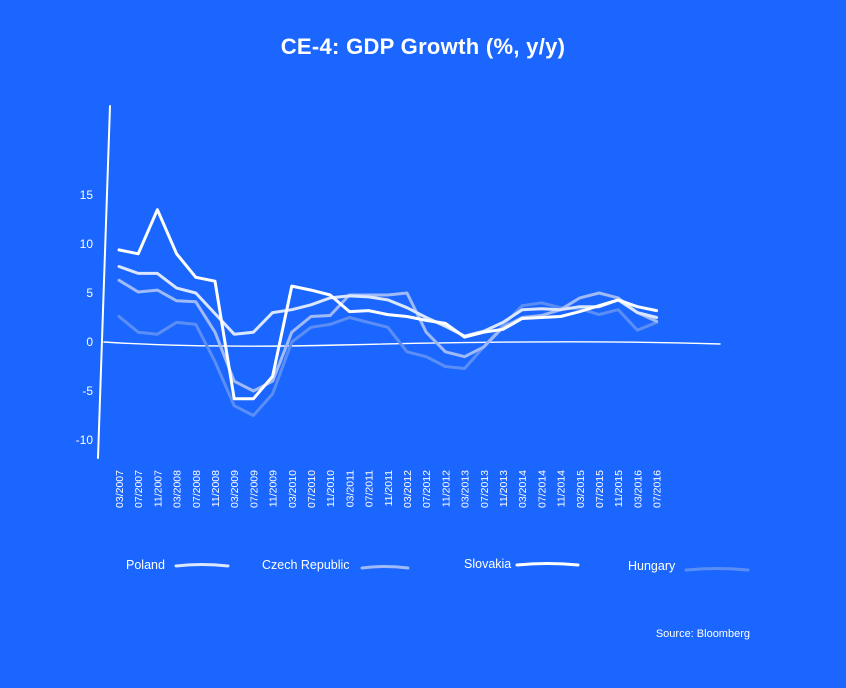  Describe the element at coordinates (562, 488) in the screenshot. I see `x-tick-label: 11/2014` at that location.